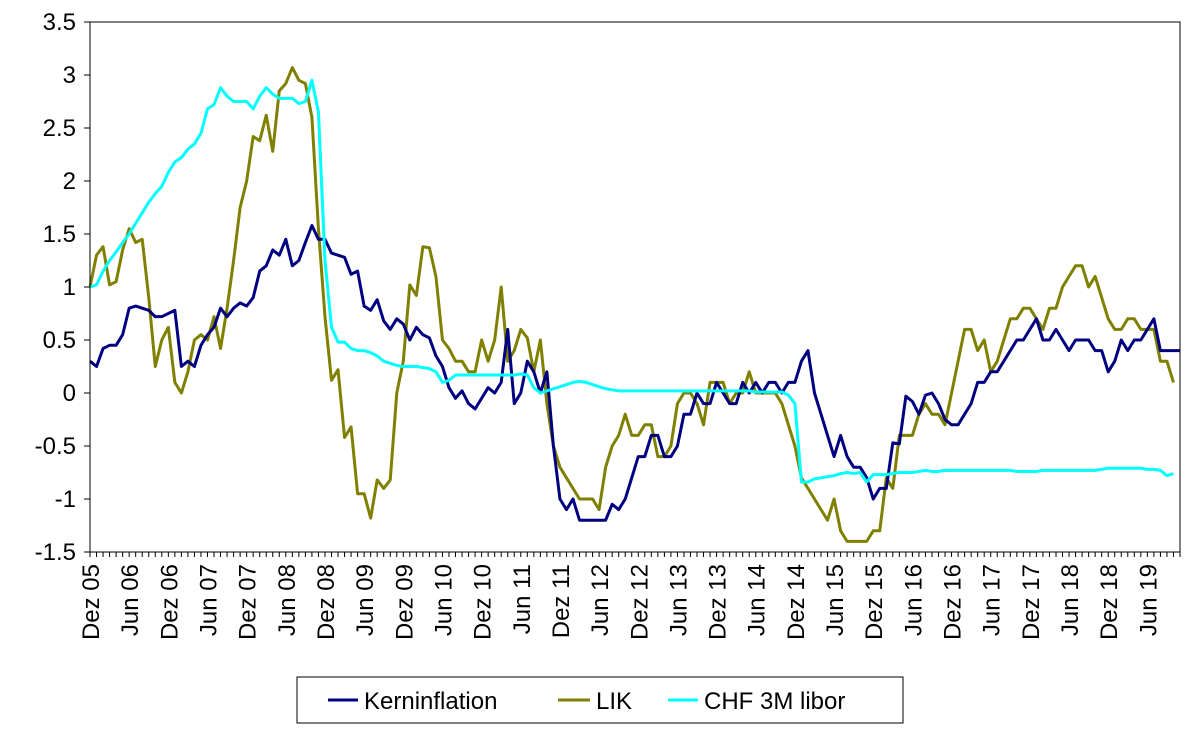  I want to click on x-tick-label: Dez 07, so click(248, 602).